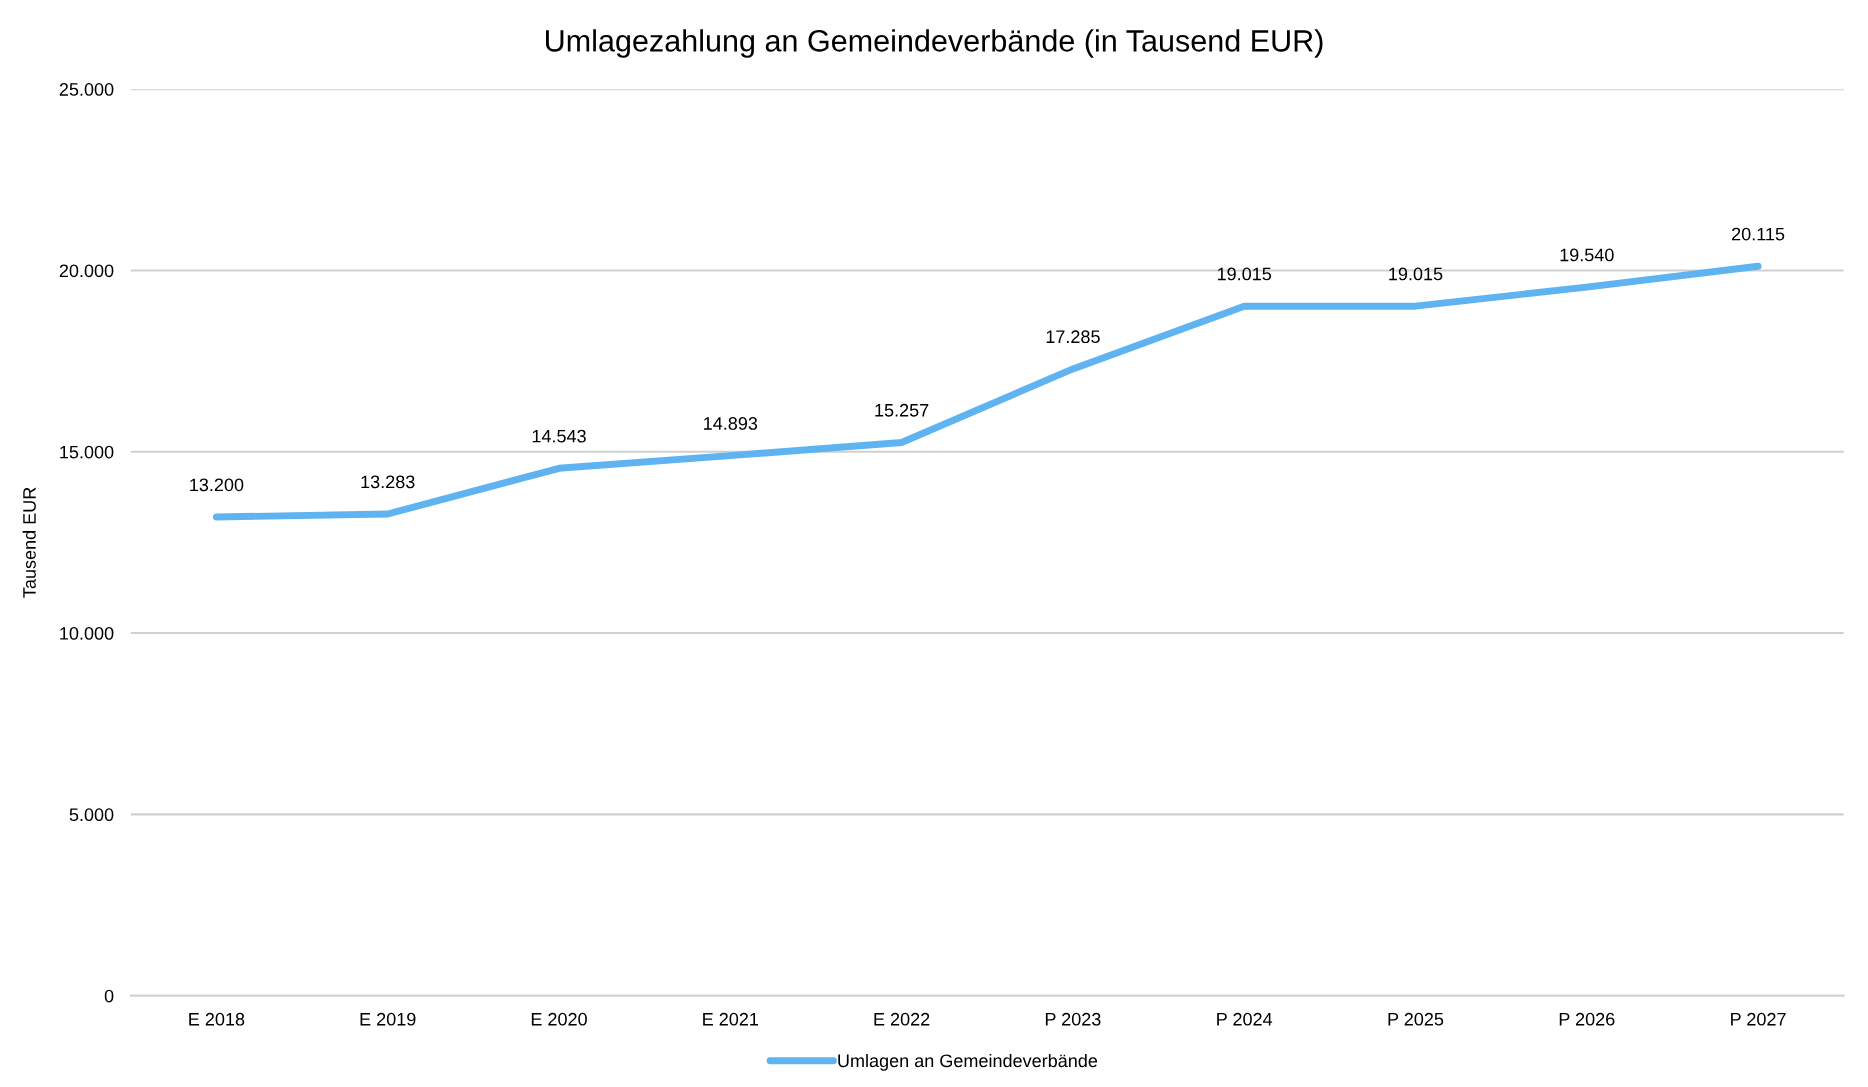 This screenshot has width=1868, height=1087. Describe the element at coordinates (559, 436) in the screenshot. I see `data-label: 14.543` at that location.